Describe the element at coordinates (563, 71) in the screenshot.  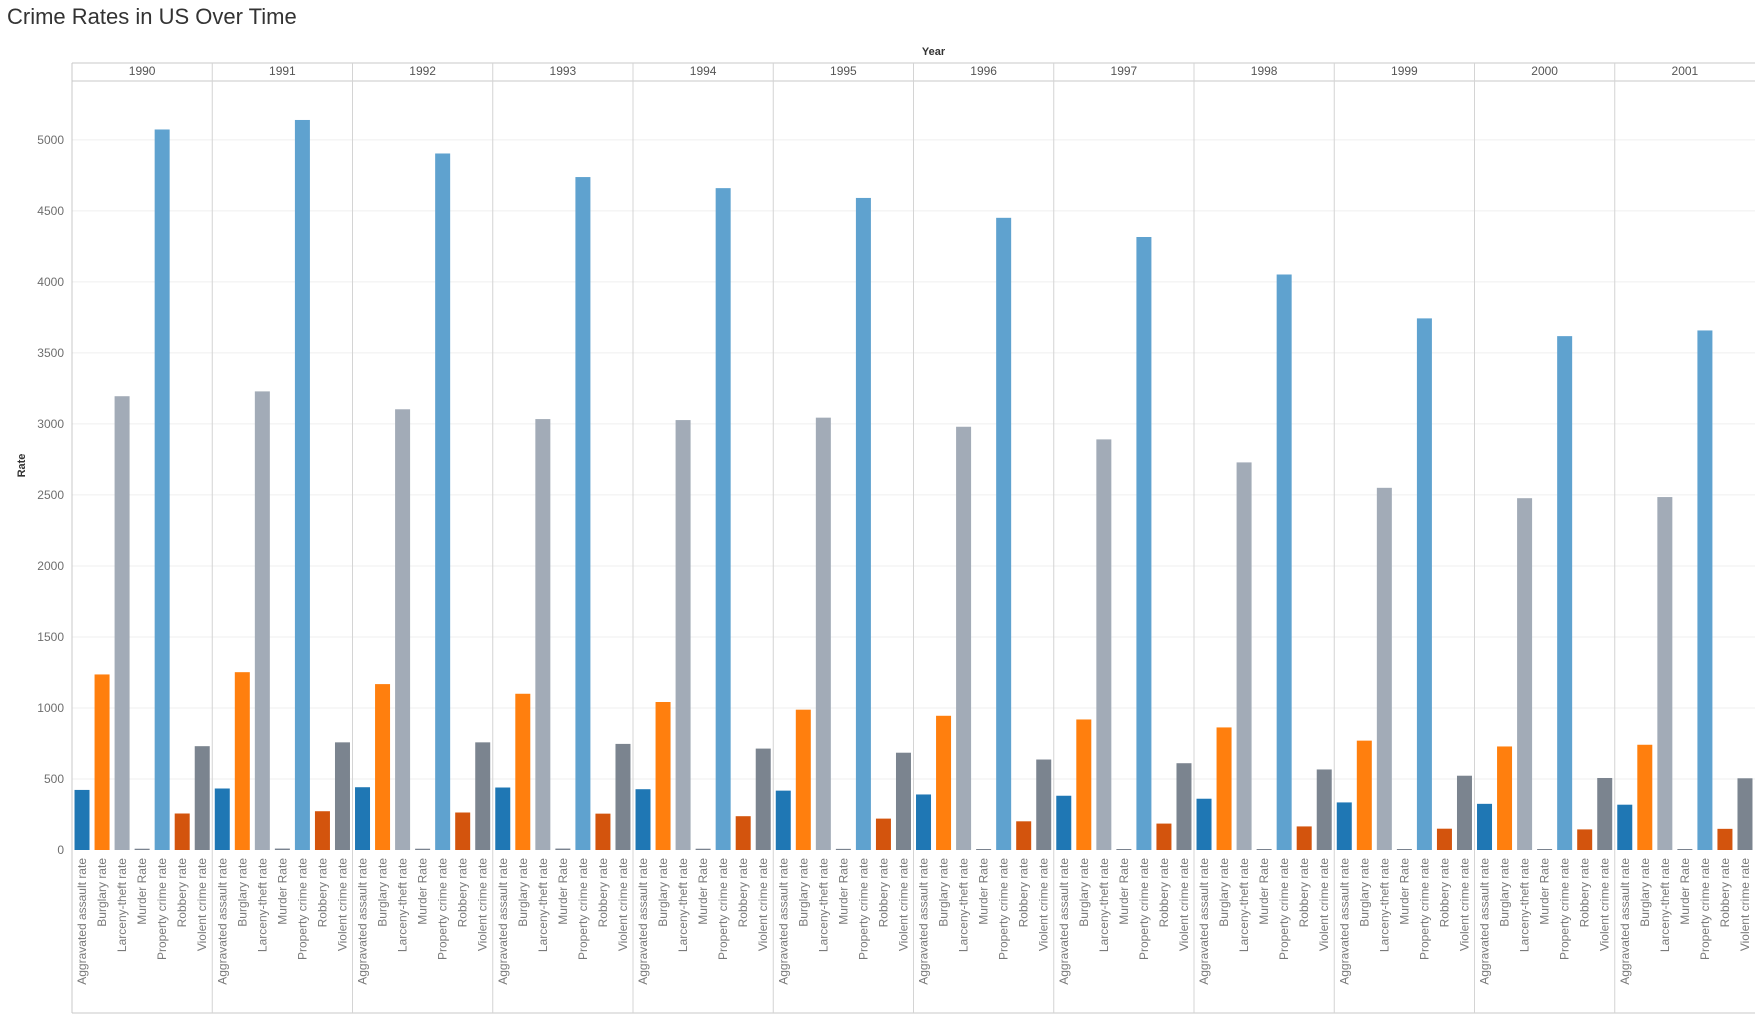
I see `year-header-label: 1993` at that location.